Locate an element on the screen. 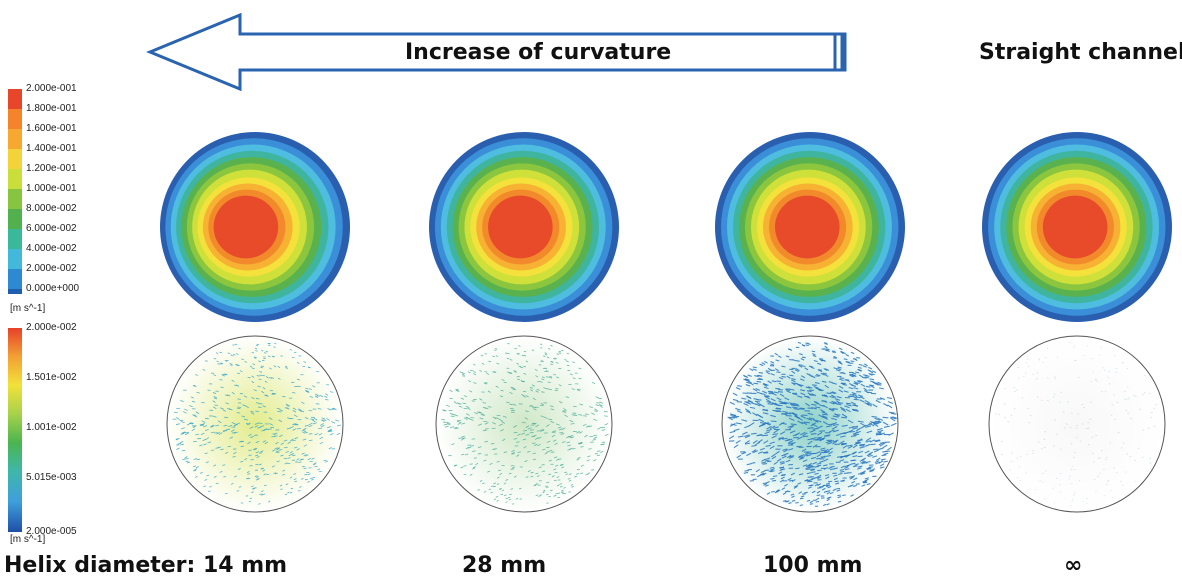 Image resolution: width=1182 pixels, height=583 pixels. colorbar-tick-label: 1.501e-002 is located at coordinates (51, 377).